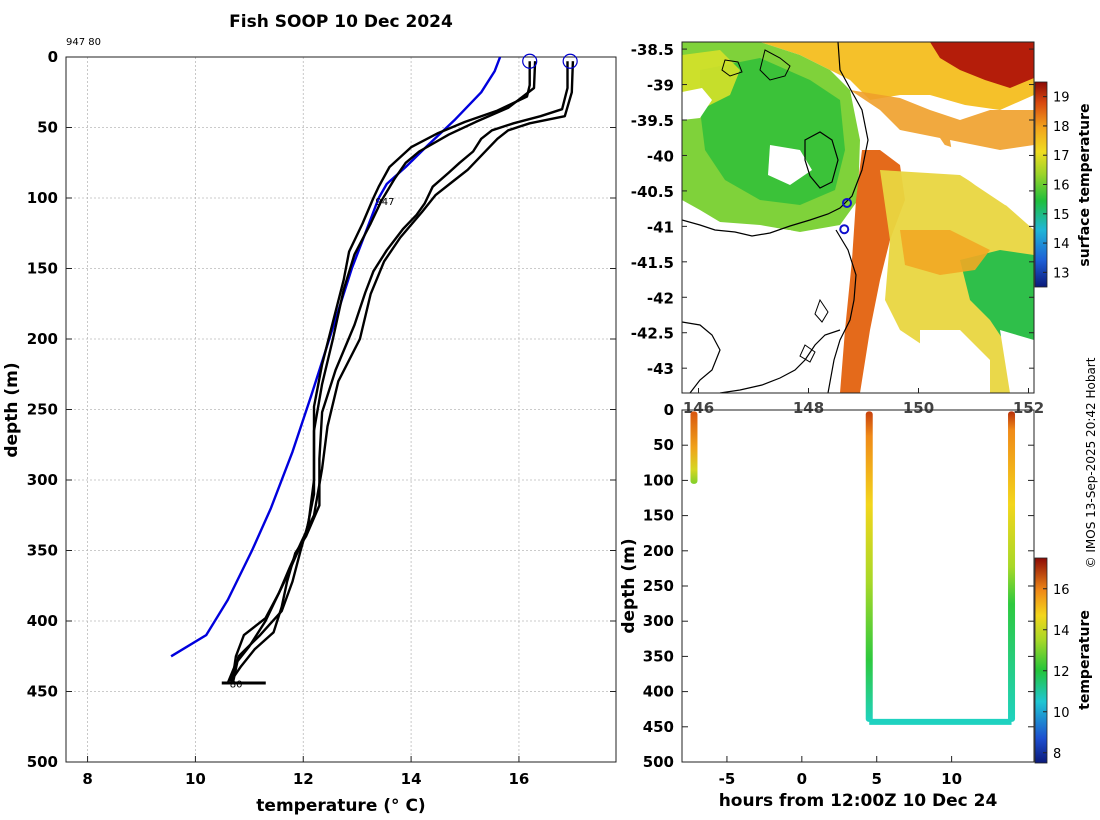 The width and height of the screenshot is (1100, 820). What do you see at coordinates (384, 202) in the screenshot?
I see `profile-series-annotation: 947` at bounding box center [384, 202].